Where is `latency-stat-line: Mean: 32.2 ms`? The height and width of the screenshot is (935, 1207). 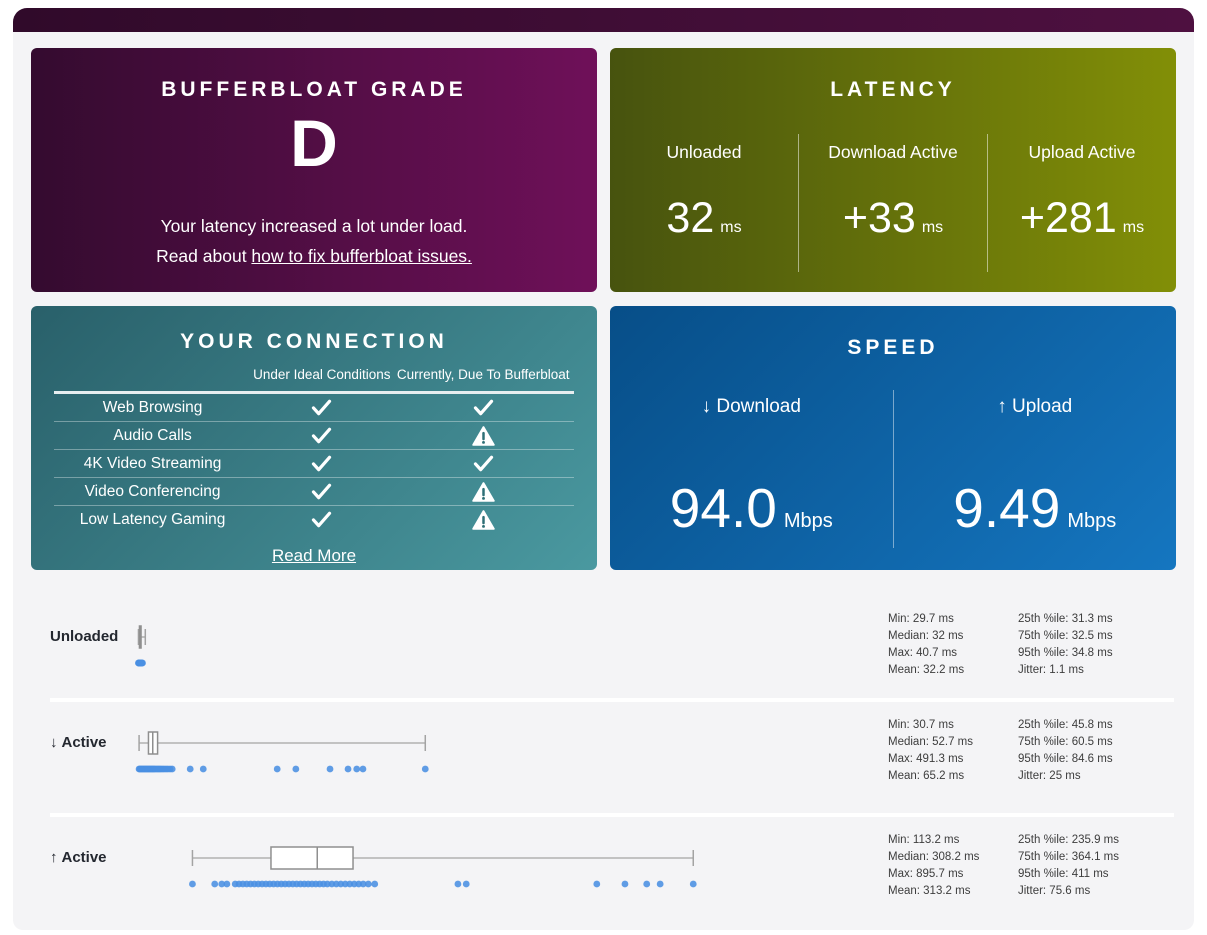 latency-stat-line: Mean: 32.2 ms is located at coordinates (926, 670).